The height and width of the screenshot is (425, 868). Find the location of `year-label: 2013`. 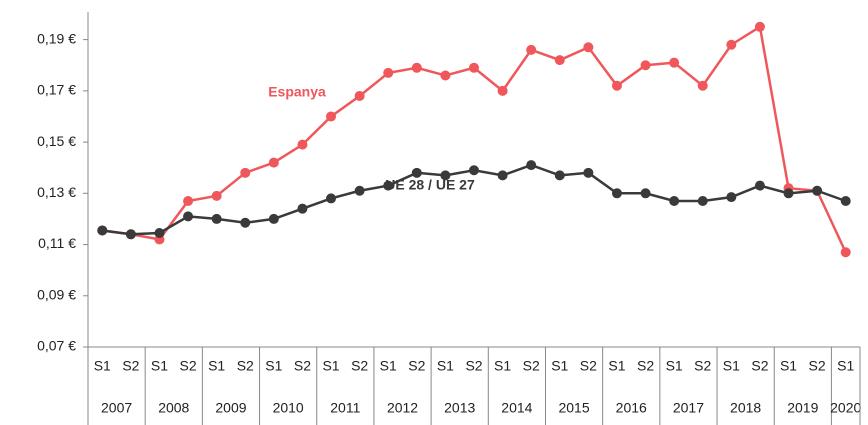

year-label: 2013 is located at coordinates (459, 408).